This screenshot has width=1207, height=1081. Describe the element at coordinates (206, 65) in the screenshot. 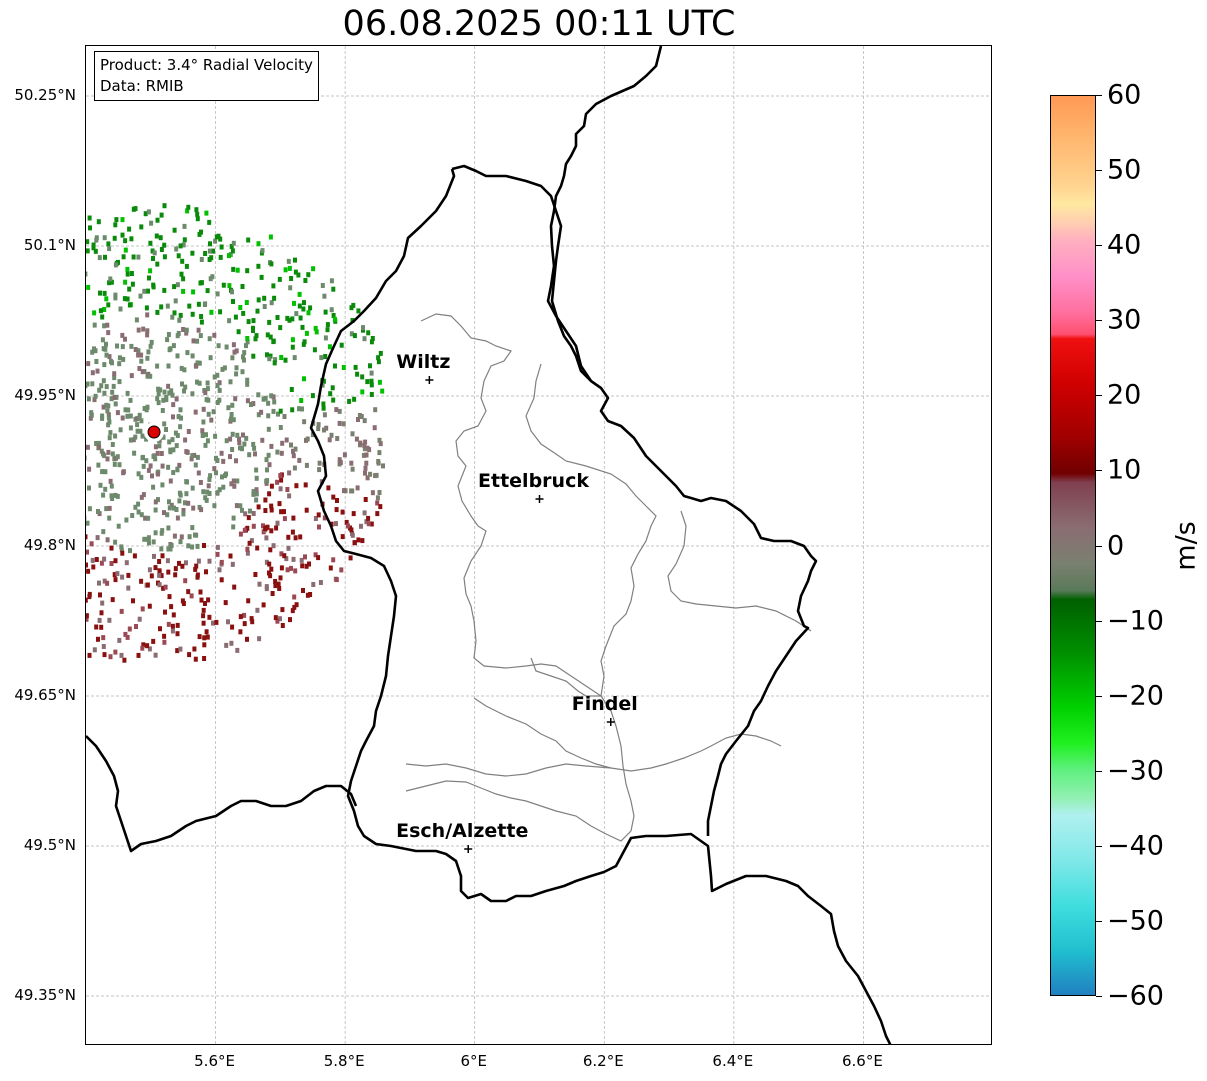

I see `product-label: Product: 3.4° Radial Velocity` at that location.